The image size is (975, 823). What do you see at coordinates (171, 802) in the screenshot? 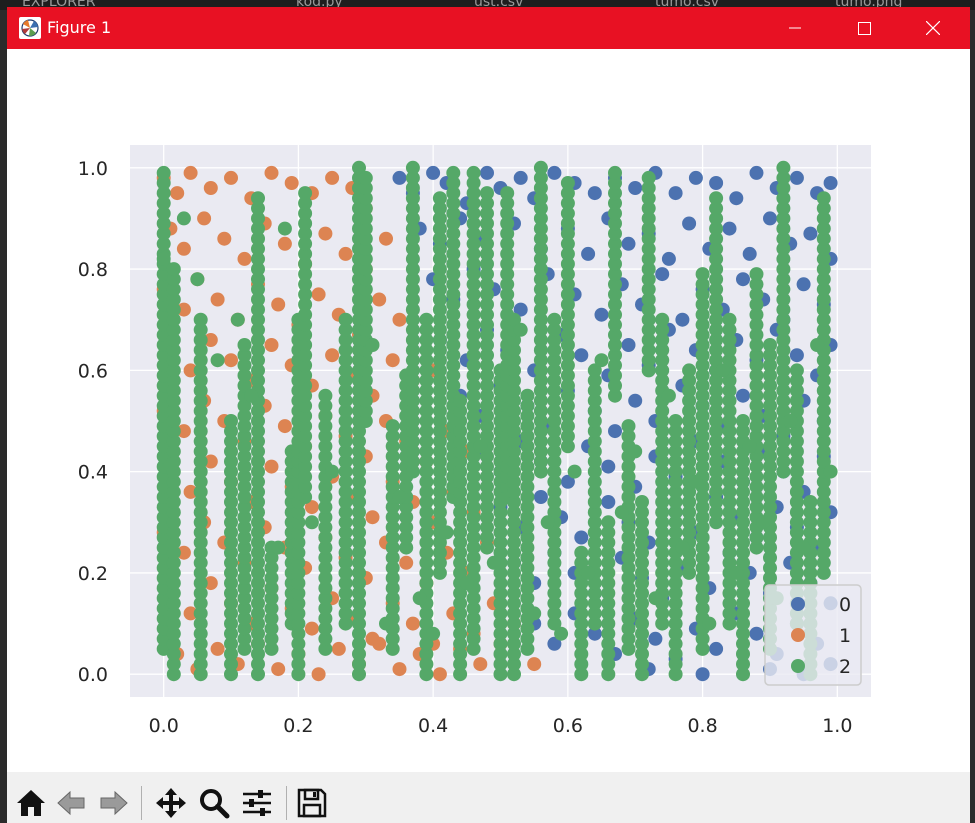
I see `pan-button` at bounding box center [171, 802].